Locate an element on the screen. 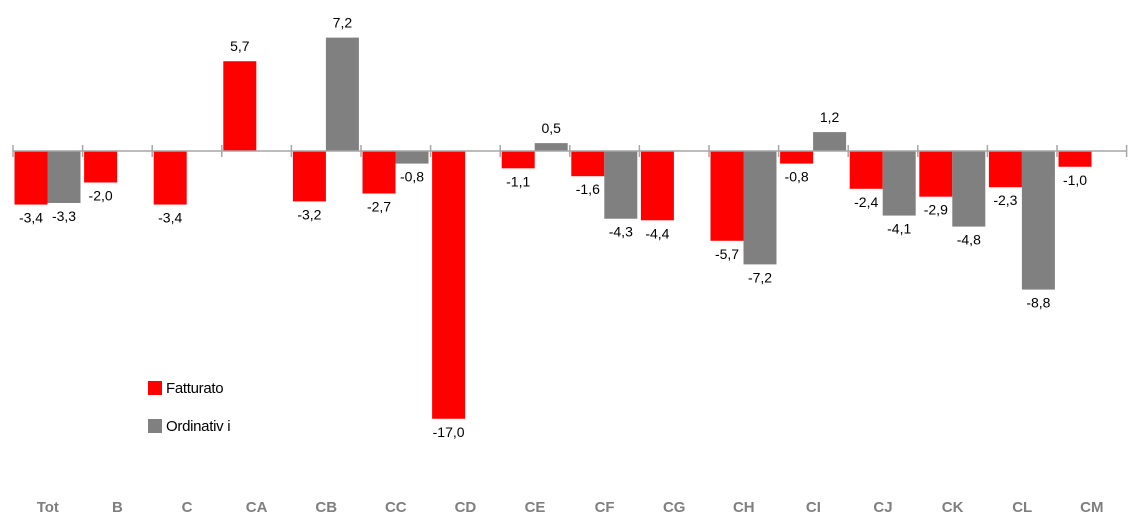 The width and height of the screenshot is (1131, 520). bar-series-2-cc is located at coordinates (412, 157).